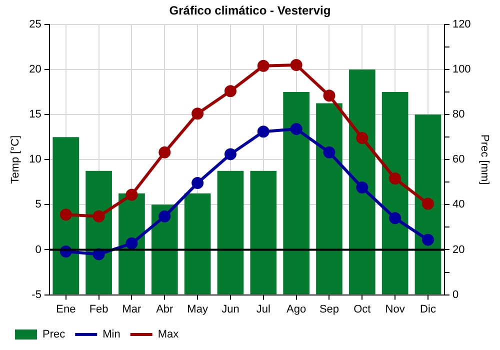 Image resolution: width=500 pixels, height=350 pixels. Describe the element at coordinates (428, 309) in the screenshot. I see `x-tick-label: Dic` at that location.